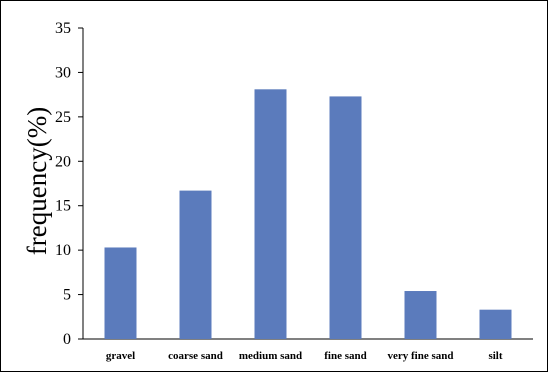  What do you see at coordinates (63, 250) in the screenshot?
I see `y-tick-label: 10` at bounding box center [63, 250].